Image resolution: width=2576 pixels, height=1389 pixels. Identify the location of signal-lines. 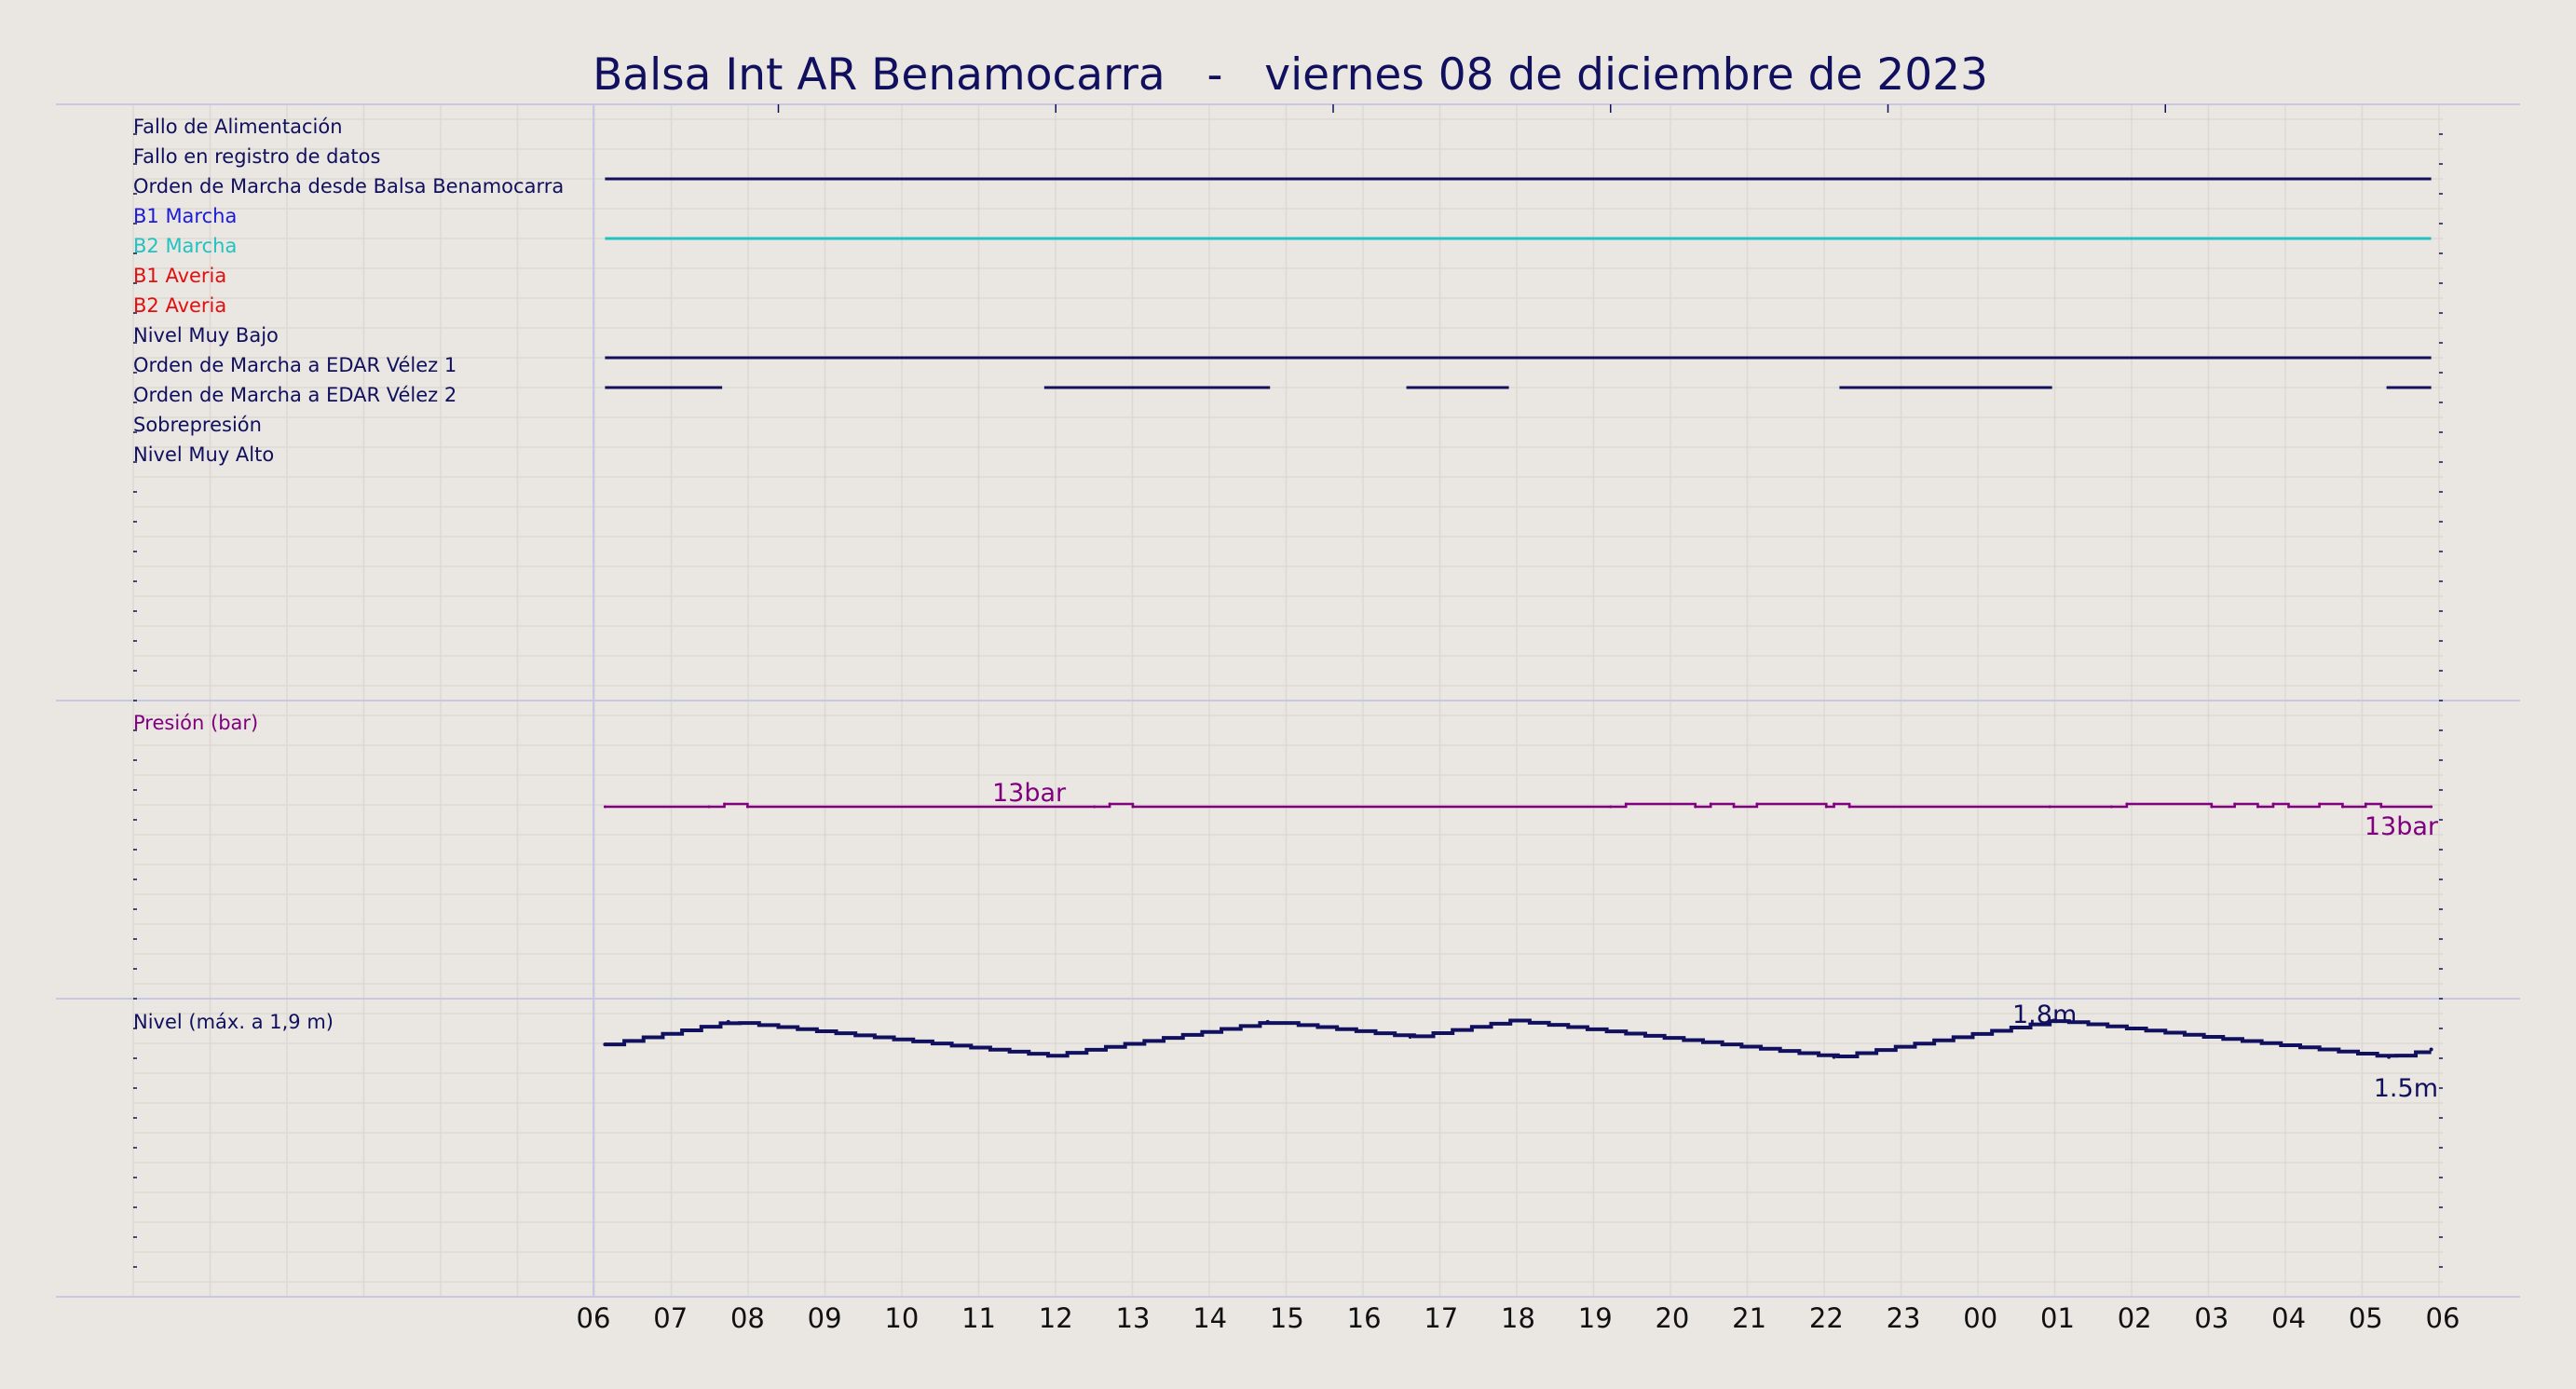
(1518, 283).